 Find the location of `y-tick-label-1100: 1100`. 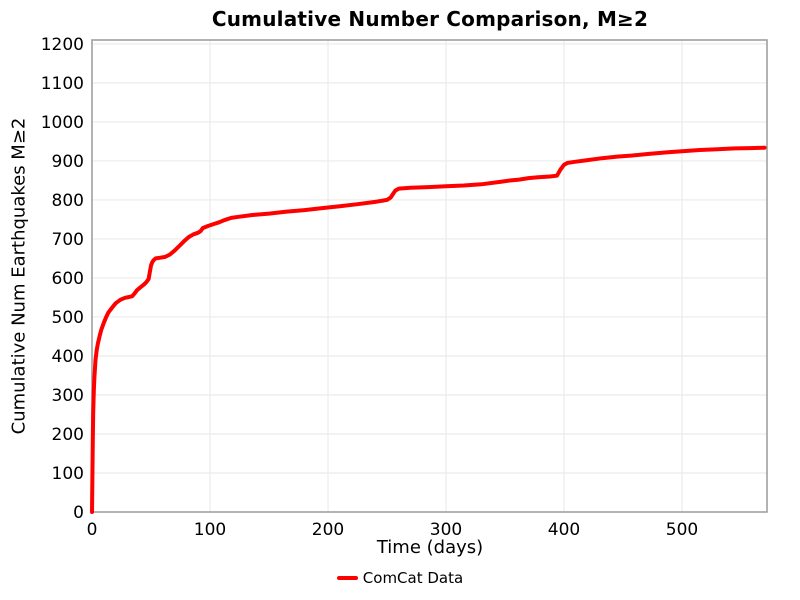

y-tick-label-1100: 1100 is located at coordinates (62, 84).